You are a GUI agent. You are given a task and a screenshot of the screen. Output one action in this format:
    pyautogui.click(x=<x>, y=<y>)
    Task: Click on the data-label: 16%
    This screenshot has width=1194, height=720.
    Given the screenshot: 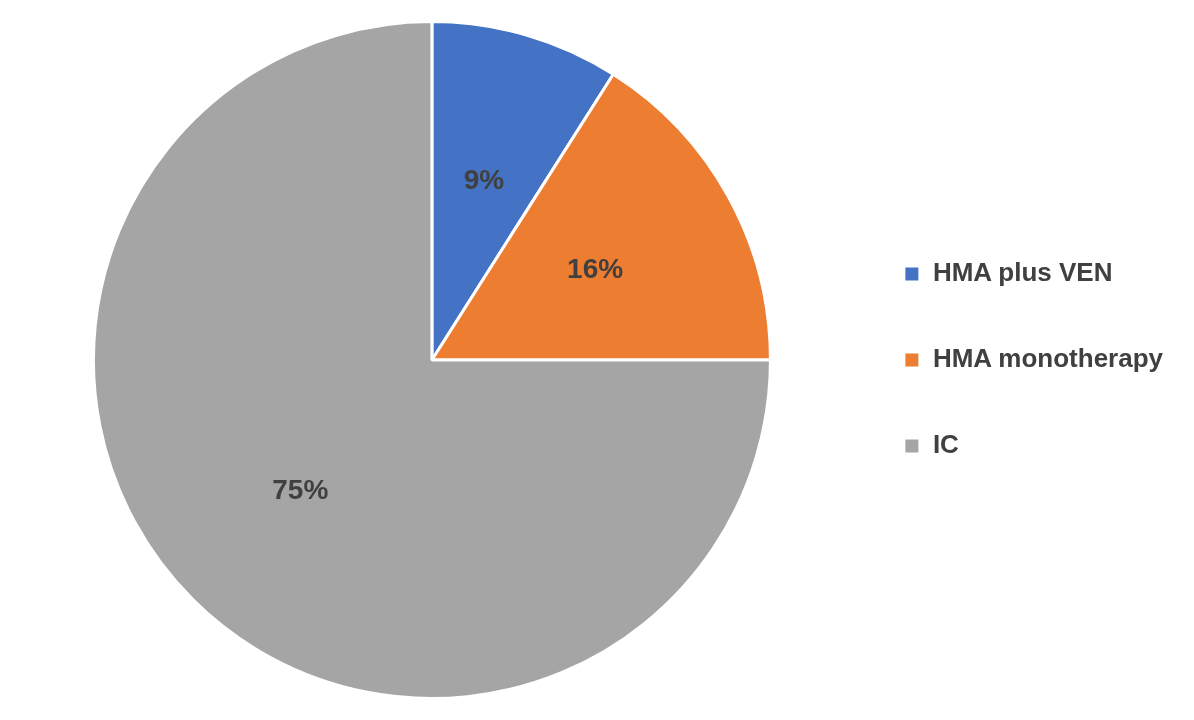 What is the action you would take?
    pyautogui.click(x=595, y=269)
    